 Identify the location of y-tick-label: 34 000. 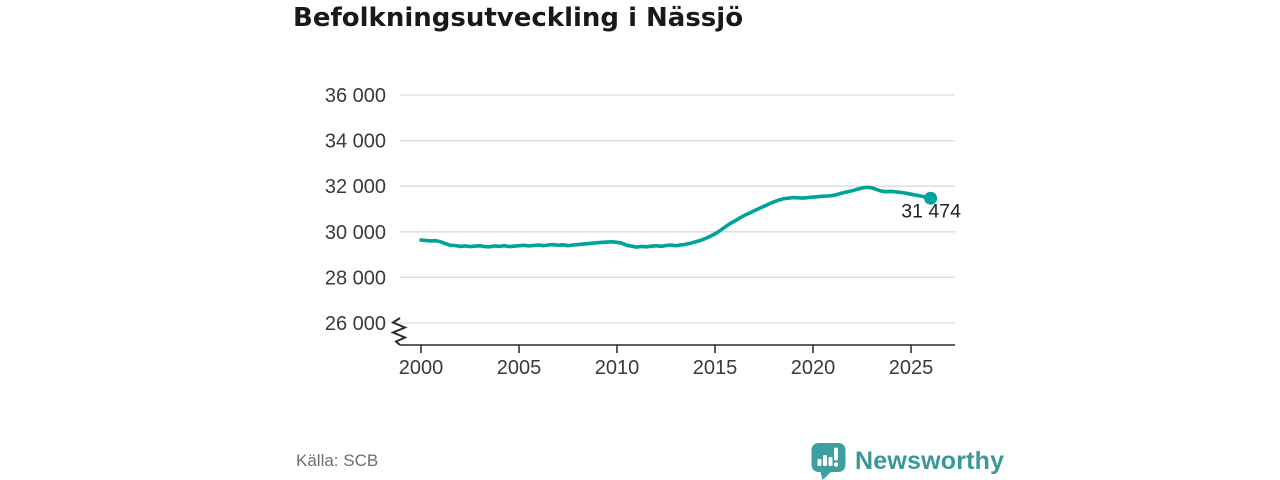
(355, 142).